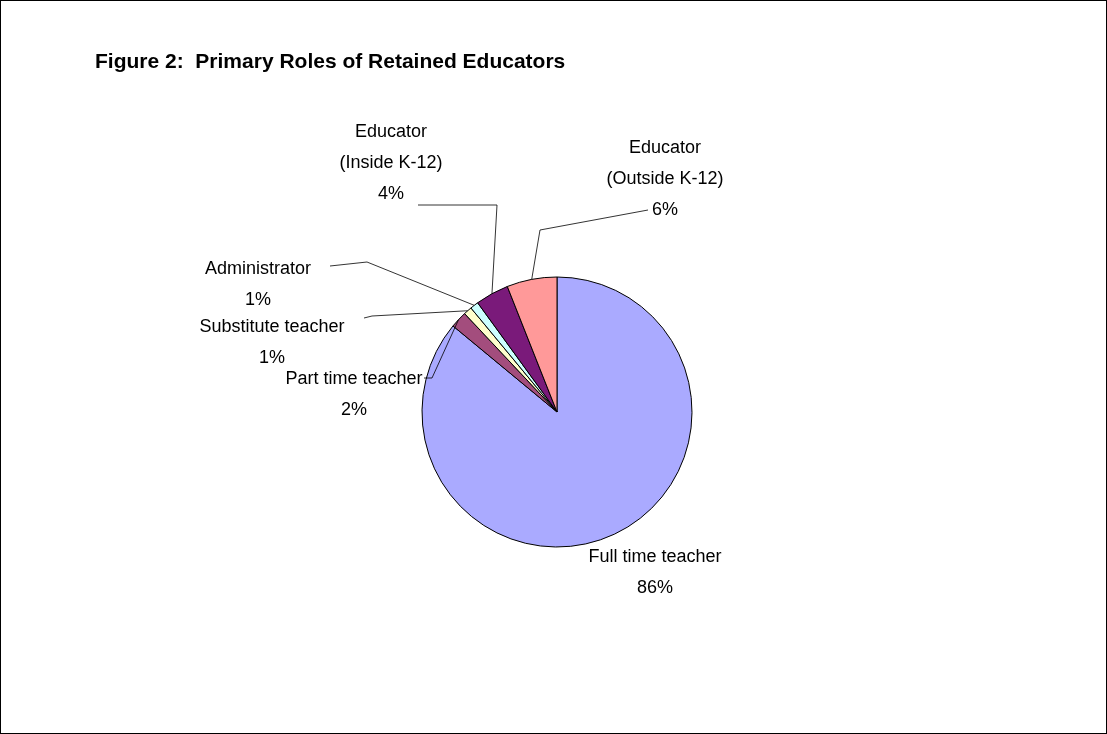  Describe the element at coordinates (665, 162) in the screenshot. I see `slice-label: Educator (Outside K-12)` at that location.